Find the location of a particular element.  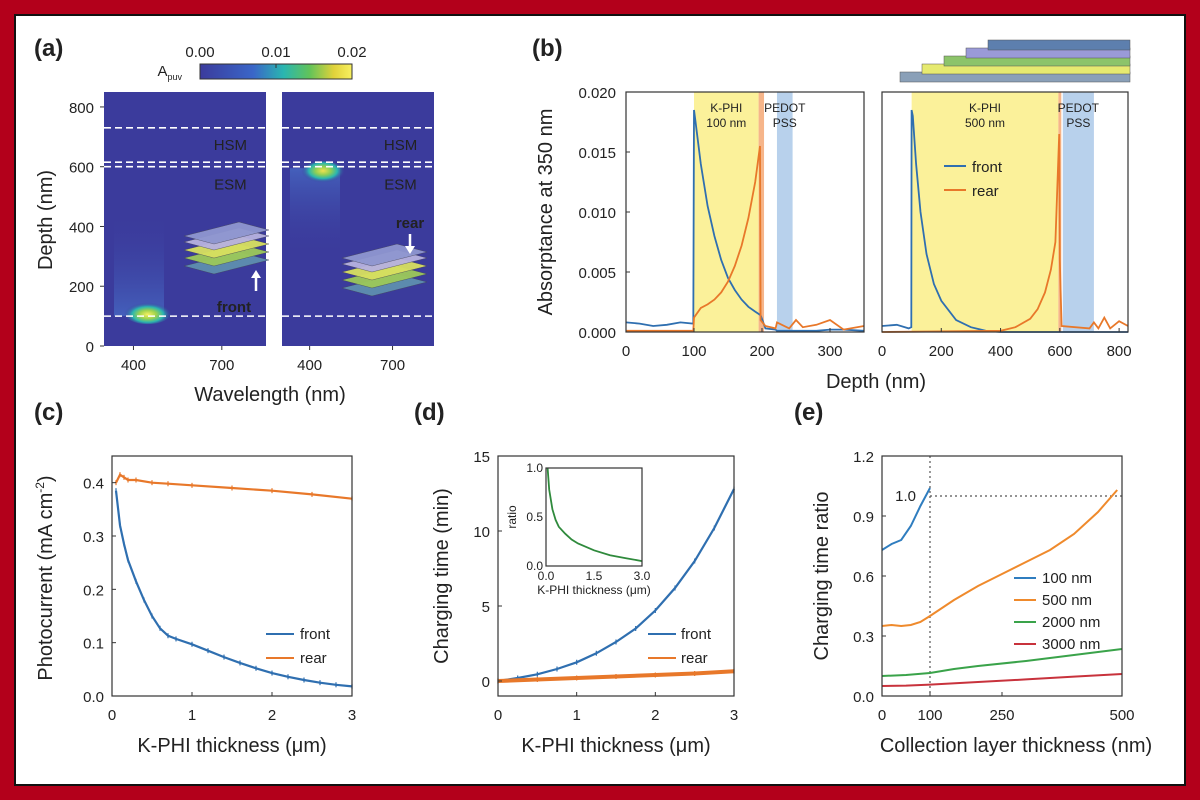

inset-y-tick-label: 0.0 is located at coordinates (534, 566).